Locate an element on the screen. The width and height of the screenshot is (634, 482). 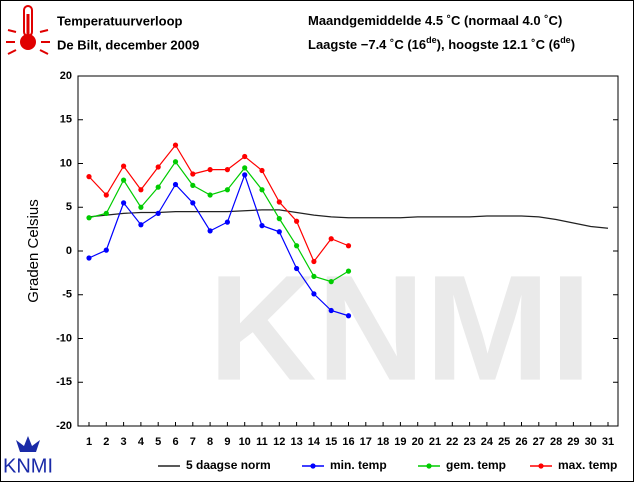
x-tick-label: 4 is located at coordinates (141, 442).